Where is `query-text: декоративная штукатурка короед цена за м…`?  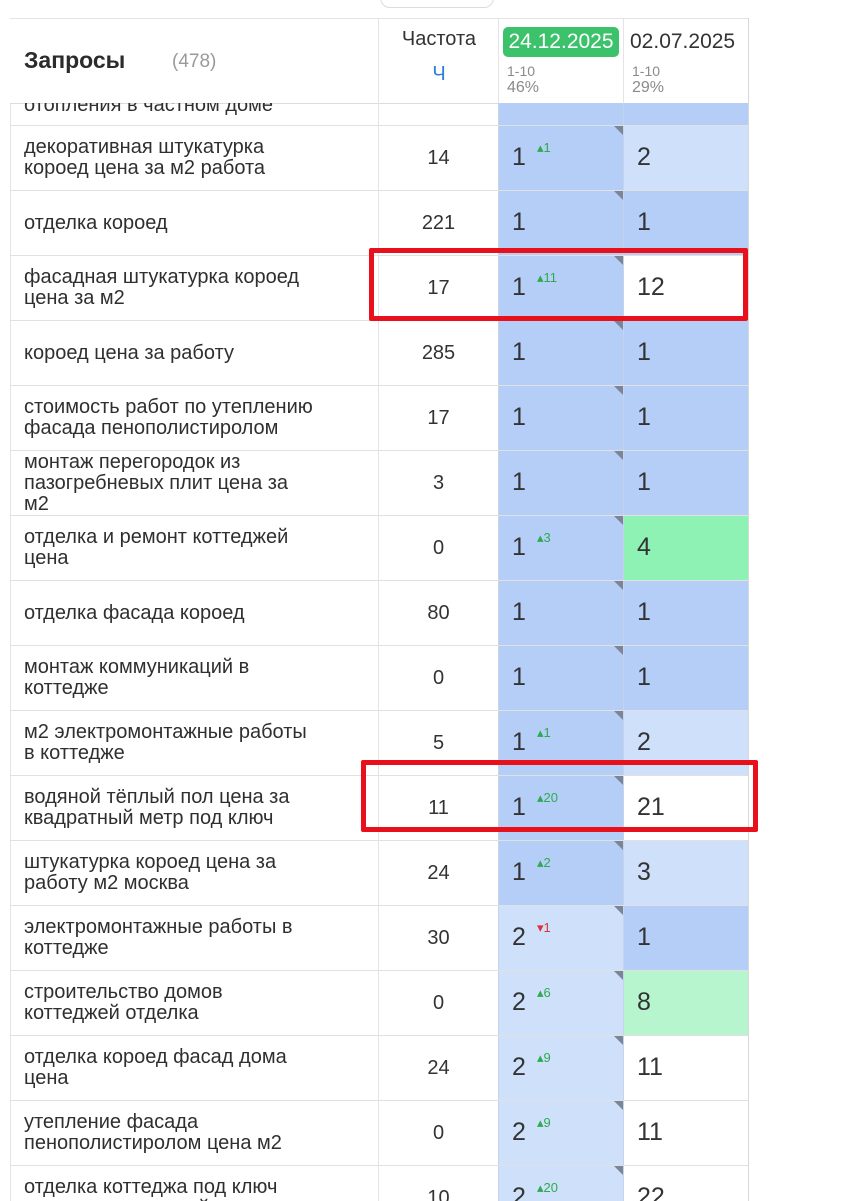
query-text: декоративная штукатурка короед цена за м… is located at coordinates (145, 157).